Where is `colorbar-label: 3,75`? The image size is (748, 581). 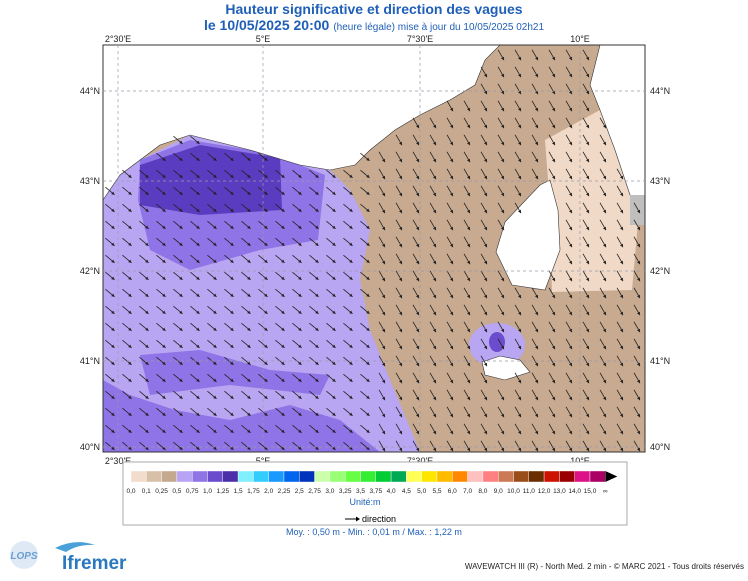 colorbar-label: 3,75 is located at coordinates (375, 491).